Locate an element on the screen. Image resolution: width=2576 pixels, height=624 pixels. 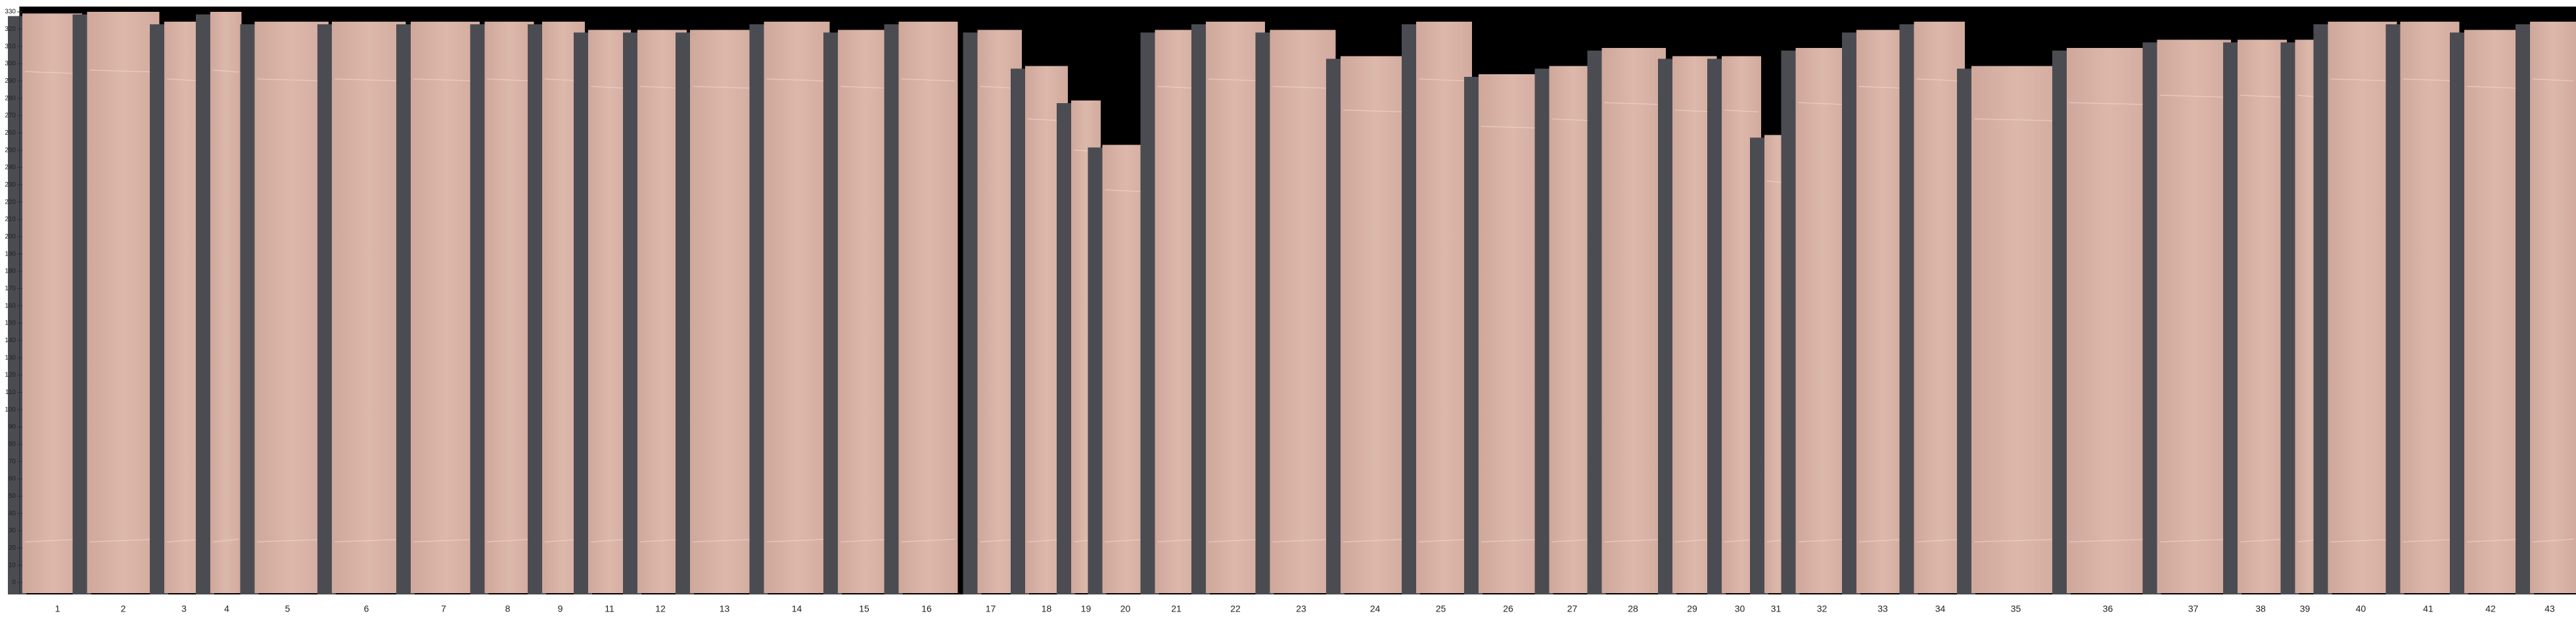
board-label: 36 is located at coordinates (2108, 609).